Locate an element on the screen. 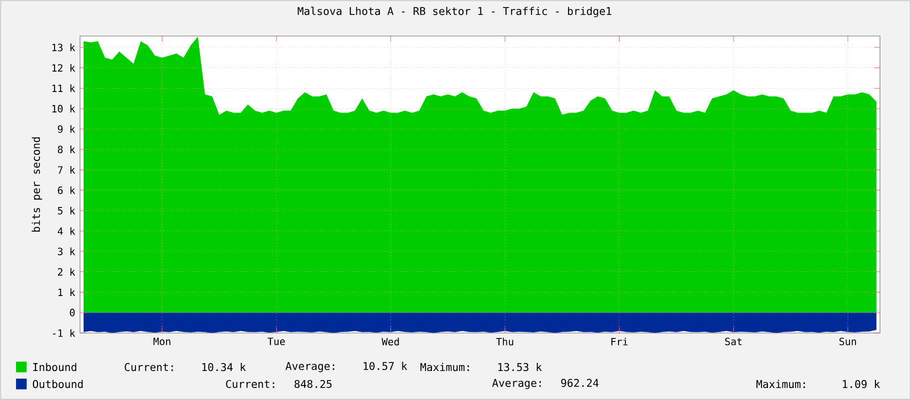 The image size is (911, 400). y-tick-label: 4 k is located at coordinates (67, 231).